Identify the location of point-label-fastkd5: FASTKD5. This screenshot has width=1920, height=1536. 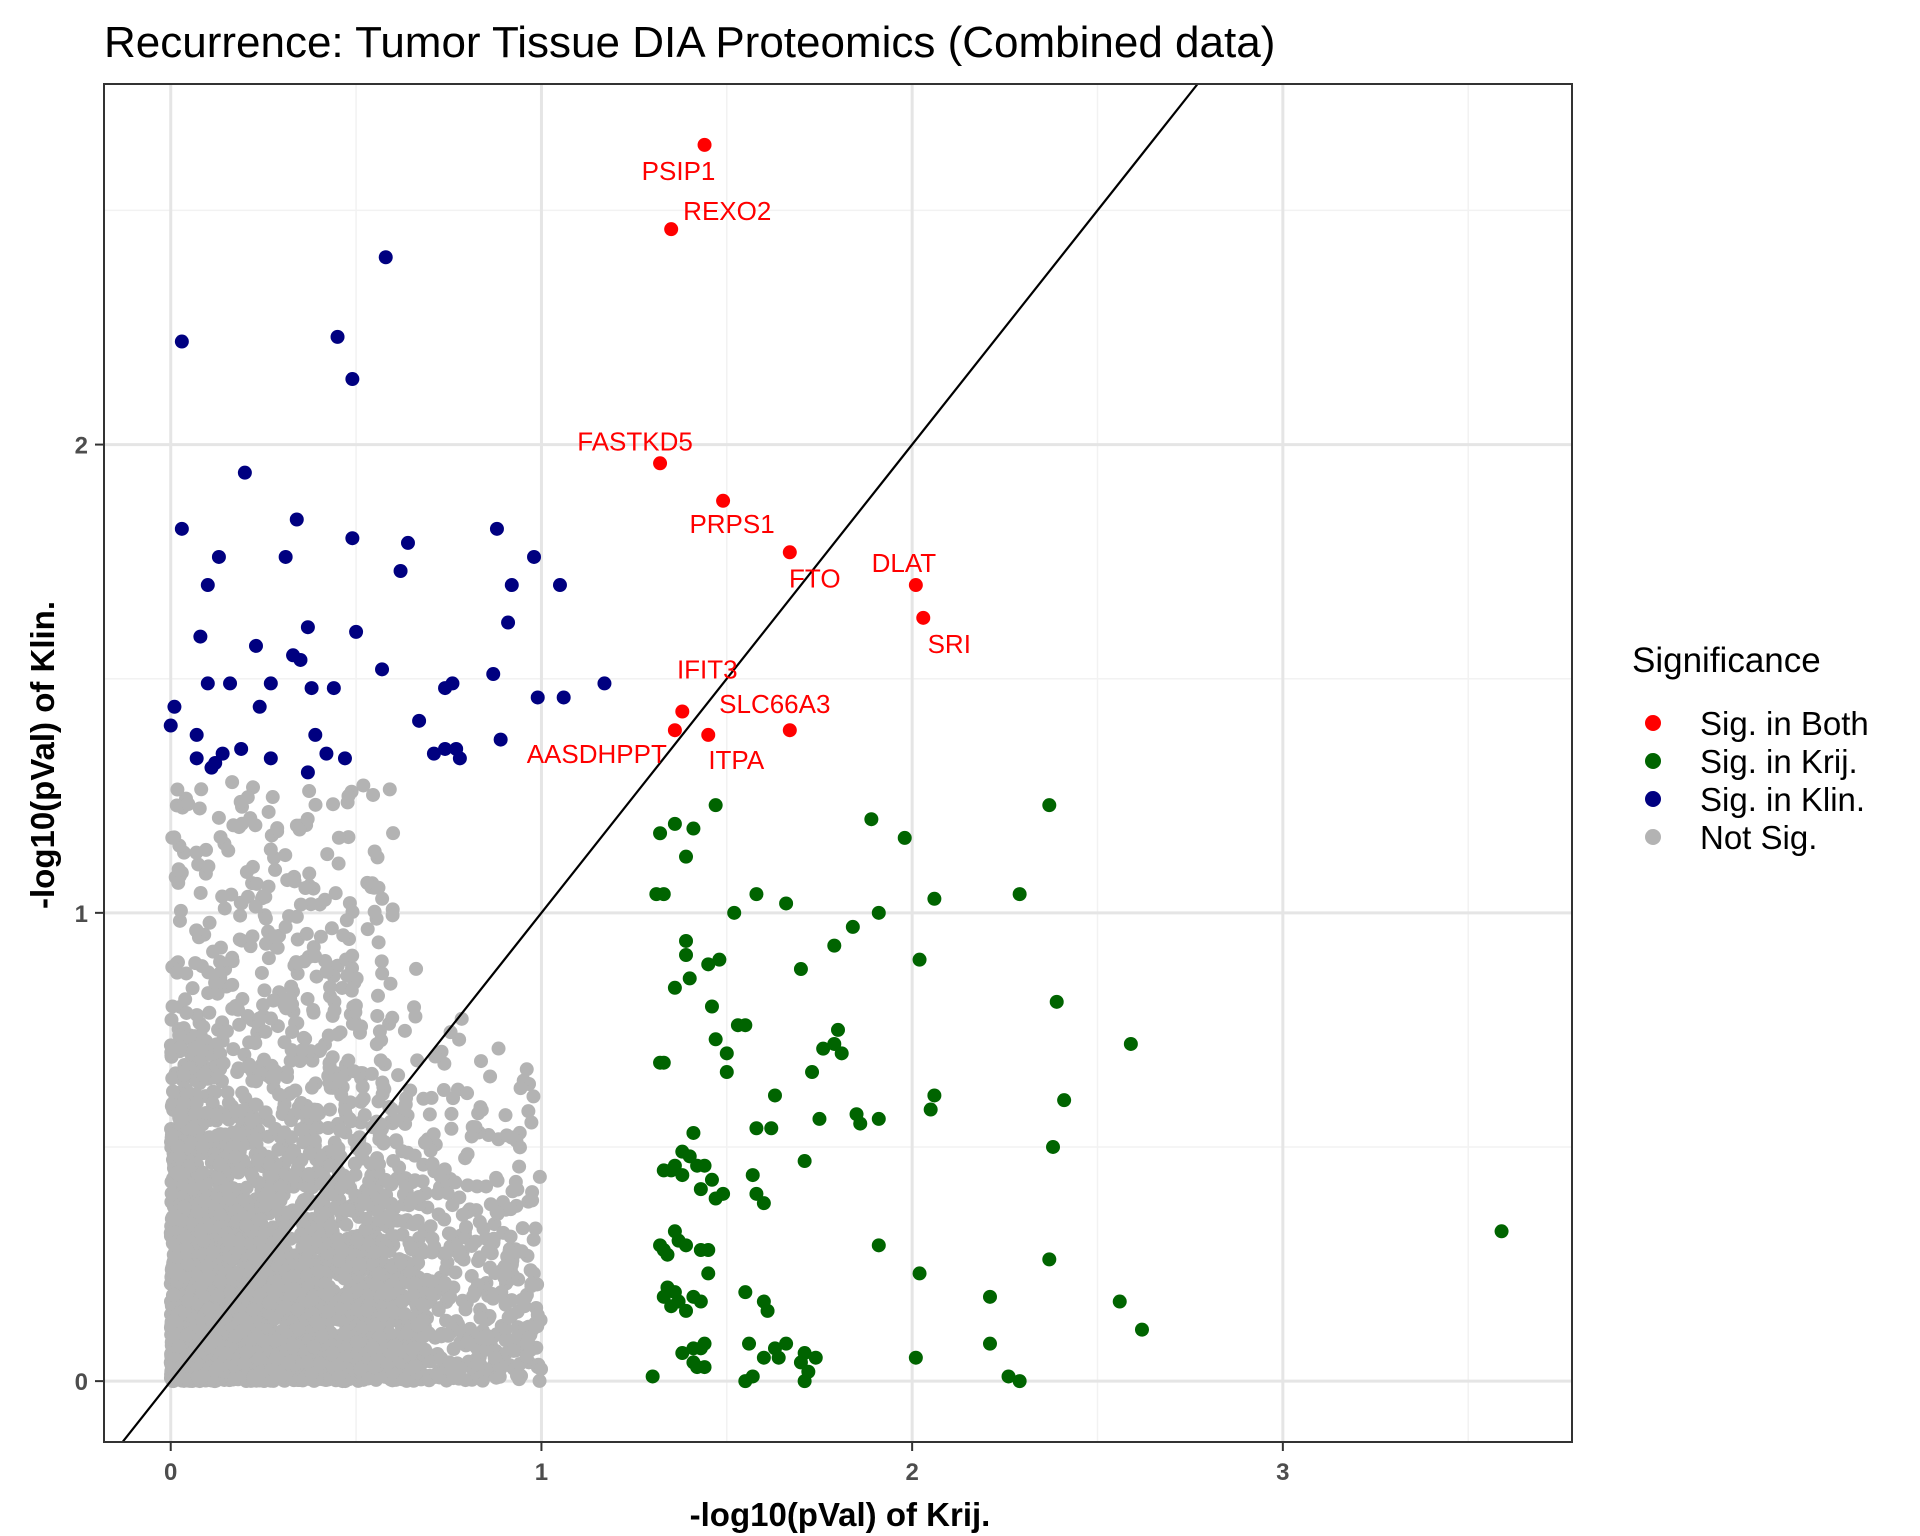
(635, 441).